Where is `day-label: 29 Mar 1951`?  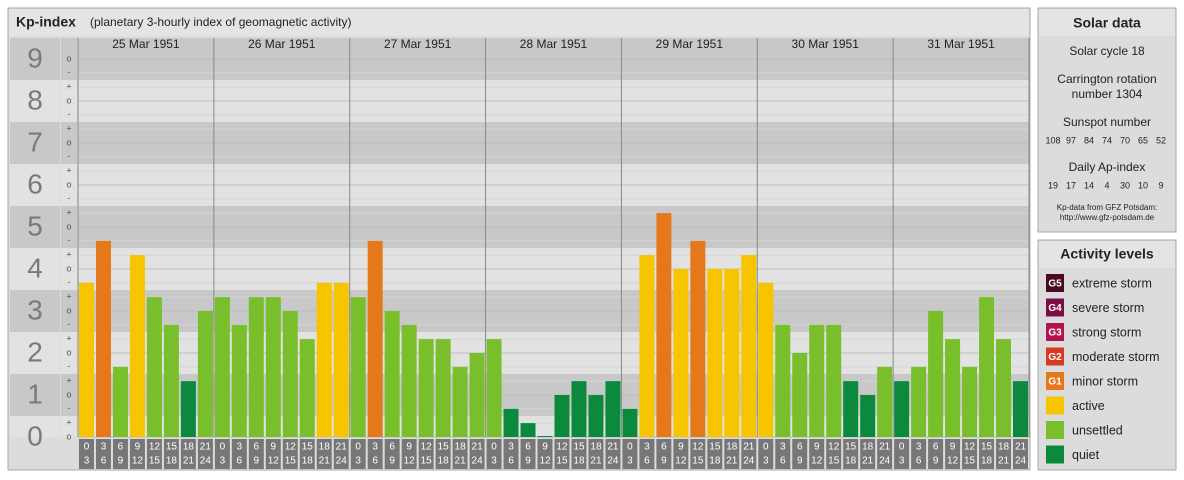 day-label: 29 Mar 1951 is located at coordinates (690, 44).